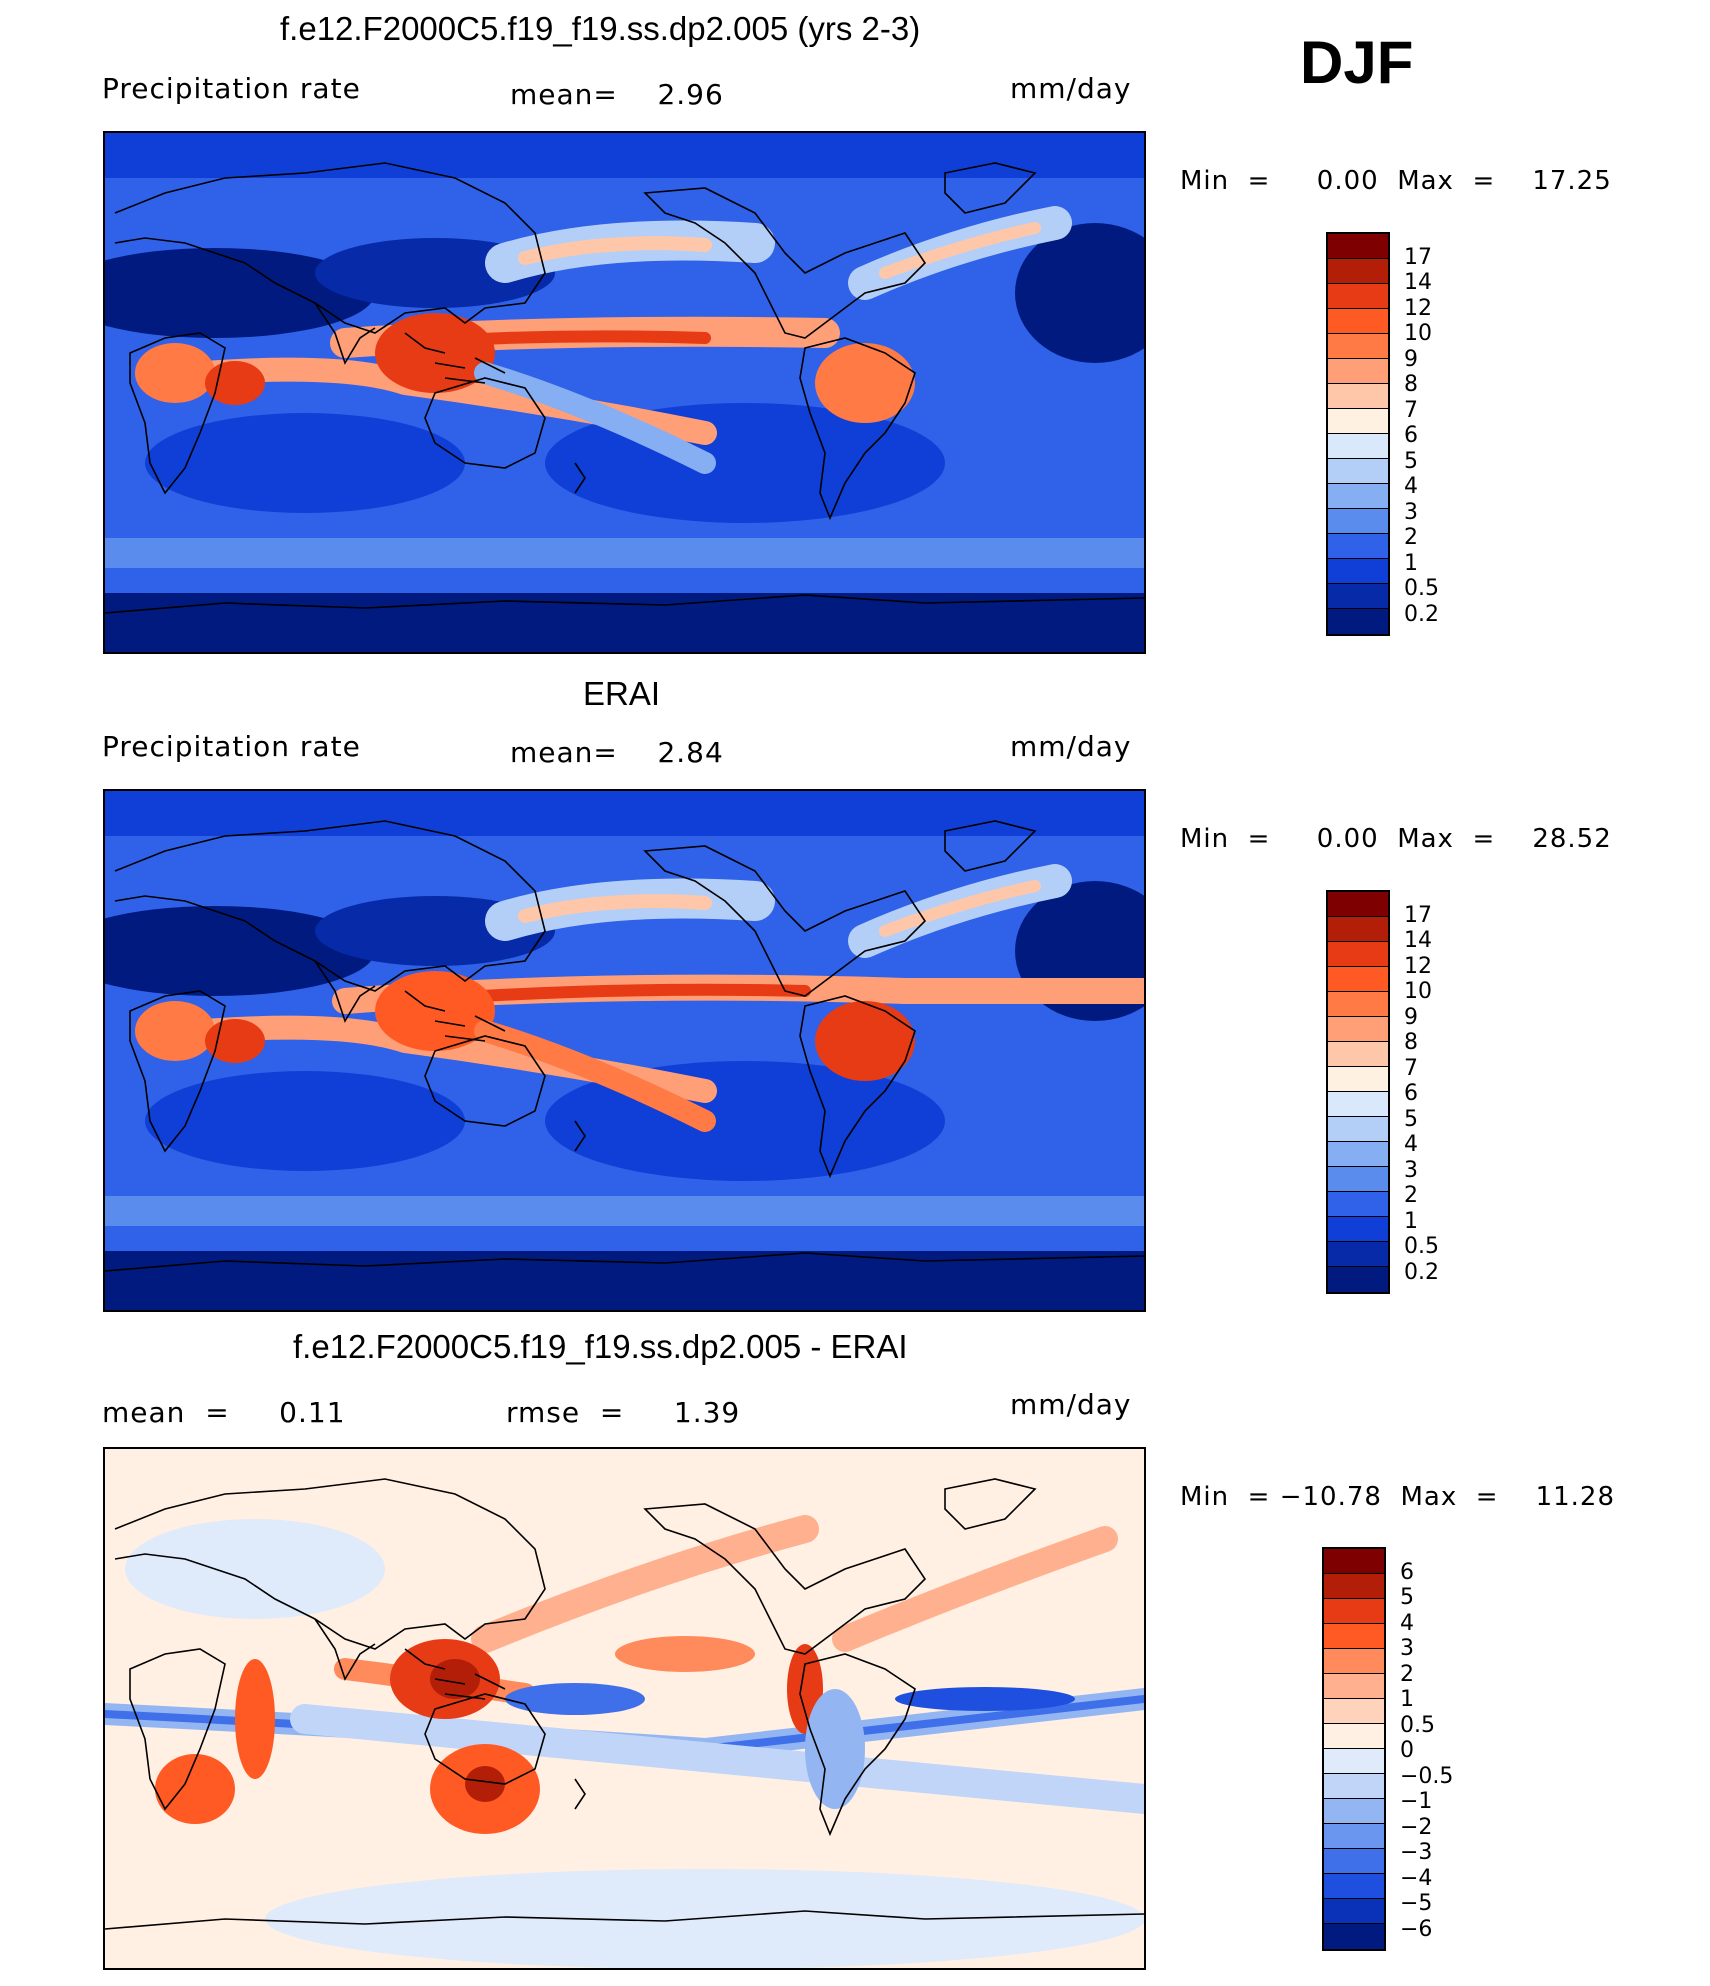  Describe the element at coordinates (600, 1346) in the screenshot. I see `panel-3-title: f.e12.F2000C5.f19_f19.ss.dp2.005 - ERAI` at that location.